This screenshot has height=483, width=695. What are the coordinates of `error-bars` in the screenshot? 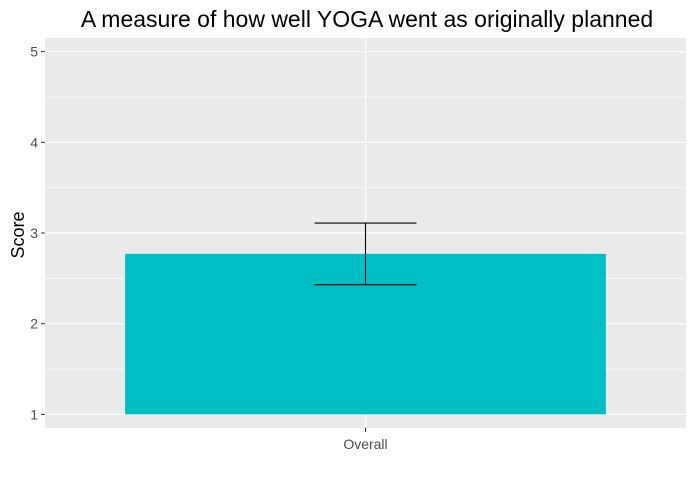 It's located at (365, 254).